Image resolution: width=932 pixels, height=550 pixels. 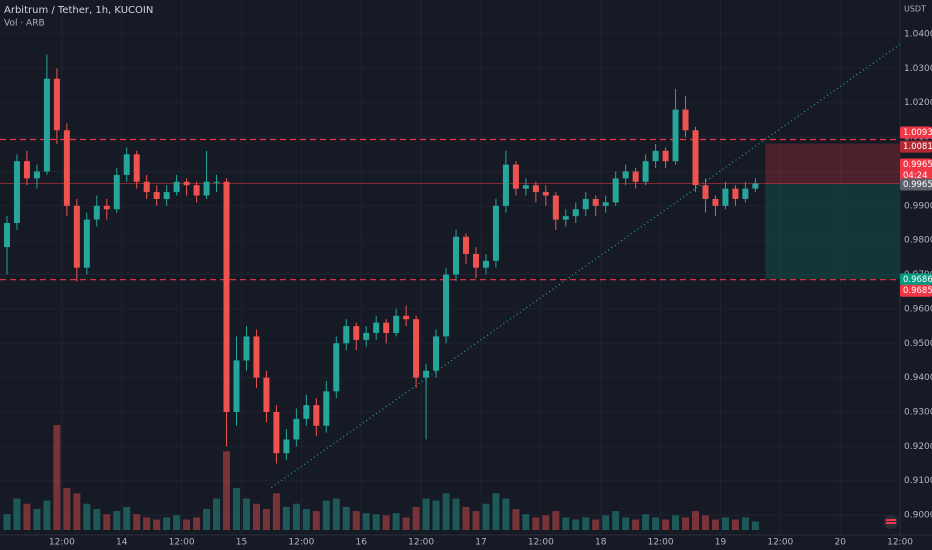 I want to click on y-tick-label: 1.0300, so click(x=918, y=69).